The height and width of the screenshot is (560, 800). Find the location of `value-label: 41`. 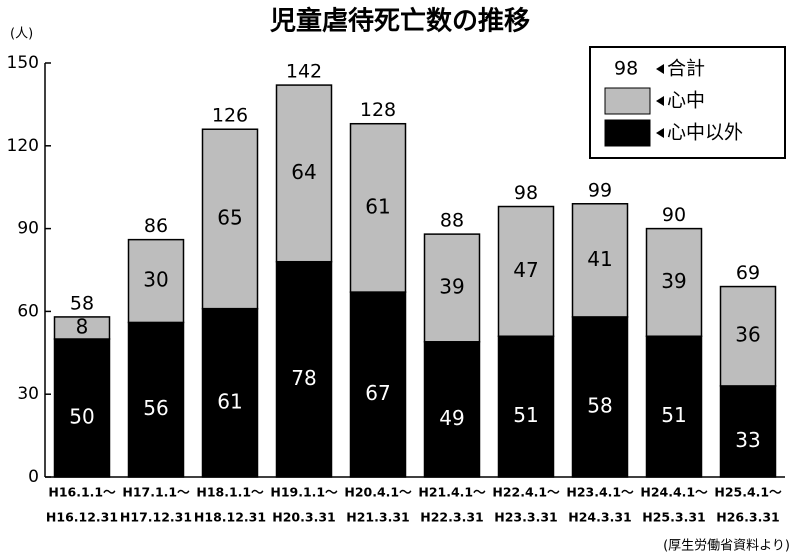

value-label: 41 is located at coordinates (599, 259).